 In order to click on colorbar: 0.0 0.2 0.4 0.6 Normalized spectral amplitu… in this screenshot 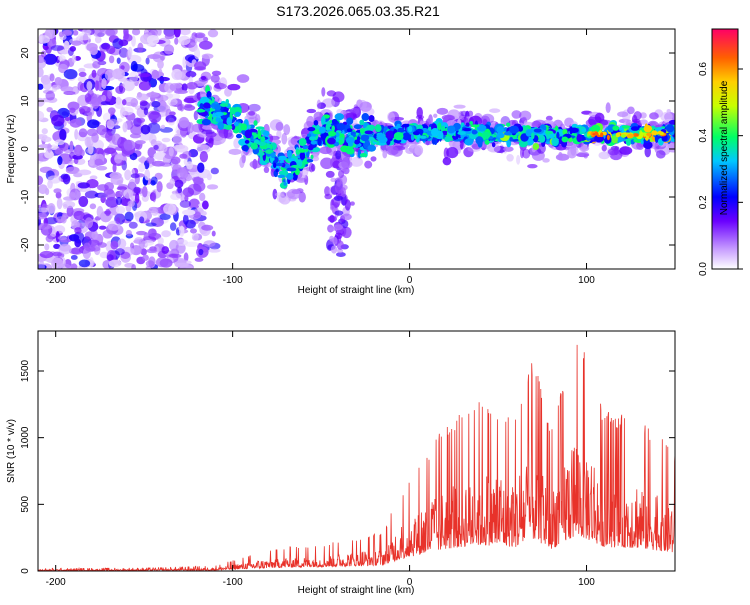, I will do `click(720, 152)`.